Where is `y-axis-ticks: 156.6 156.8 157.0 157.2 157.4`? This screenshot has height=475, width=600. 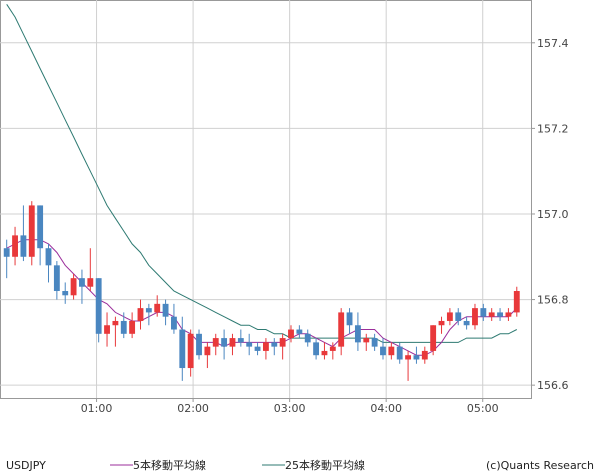 y-axis-ticks: 156.6 156.8 157.0 157.2 157.4 is located at coordinates (550, 214).